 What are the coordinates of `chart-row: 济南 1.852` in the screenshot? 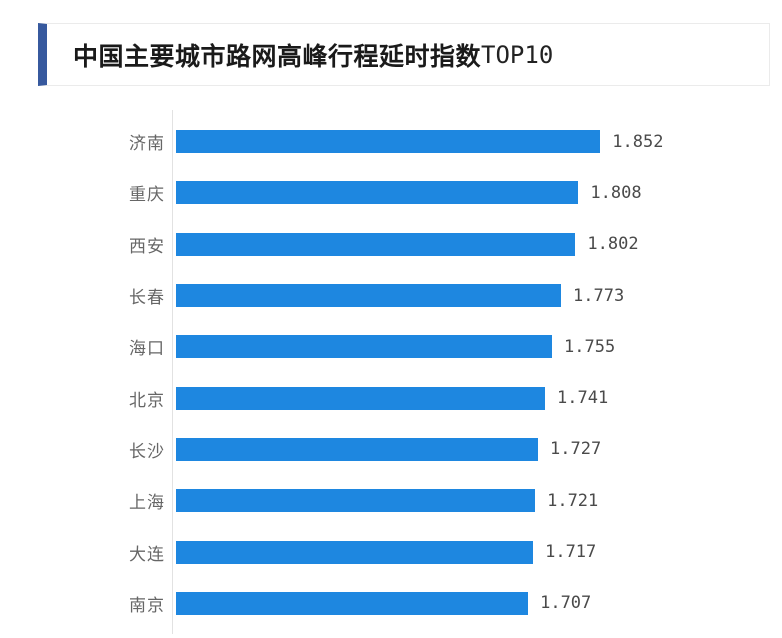 It's located at (391, 141).